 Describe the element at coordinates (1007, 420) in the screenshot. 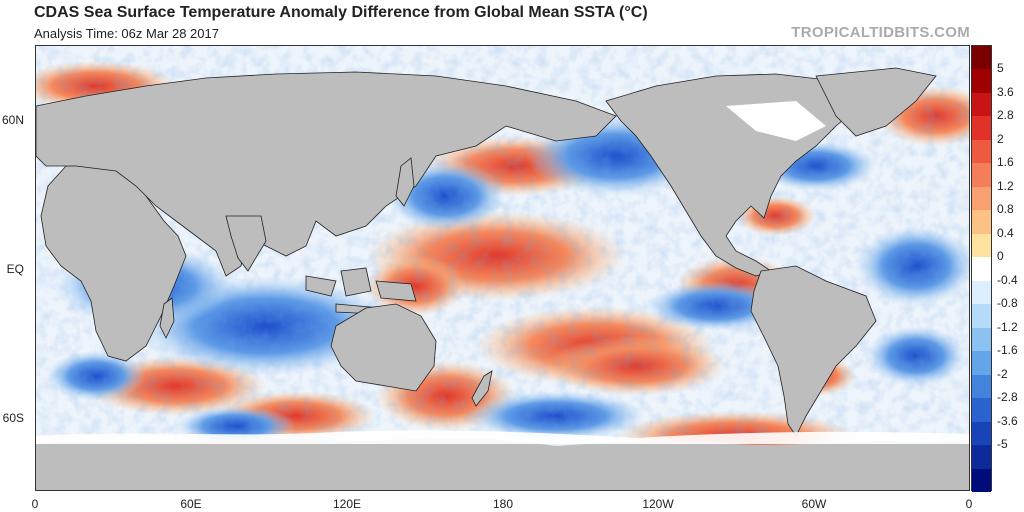

I see `colorbar-tick-label: -3.6` at that location.